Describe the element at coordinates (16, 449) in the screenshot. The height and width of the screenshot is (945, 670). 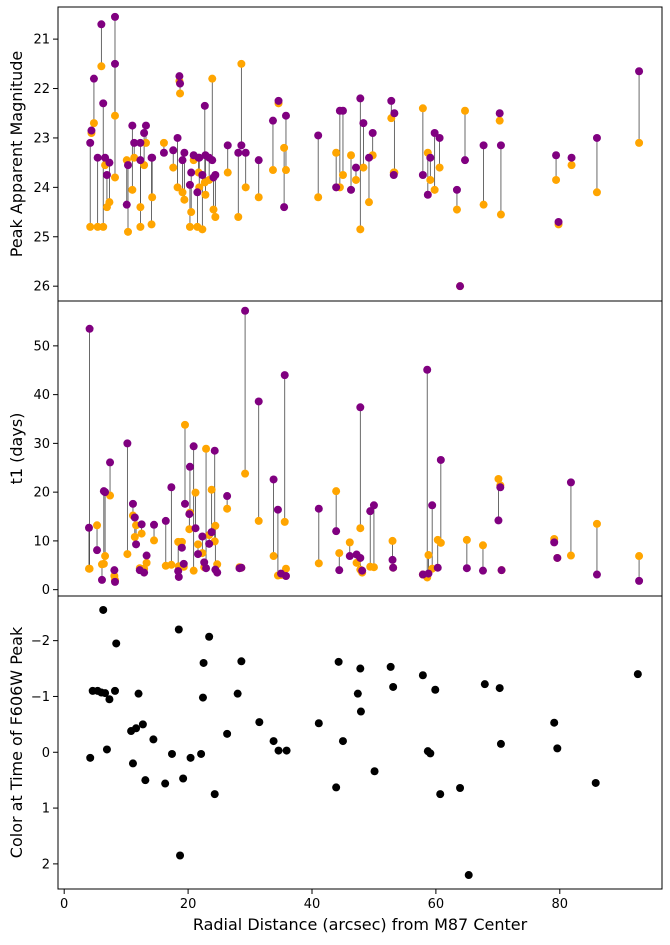
I see `y-axis-label: t1 (days)` at that location.